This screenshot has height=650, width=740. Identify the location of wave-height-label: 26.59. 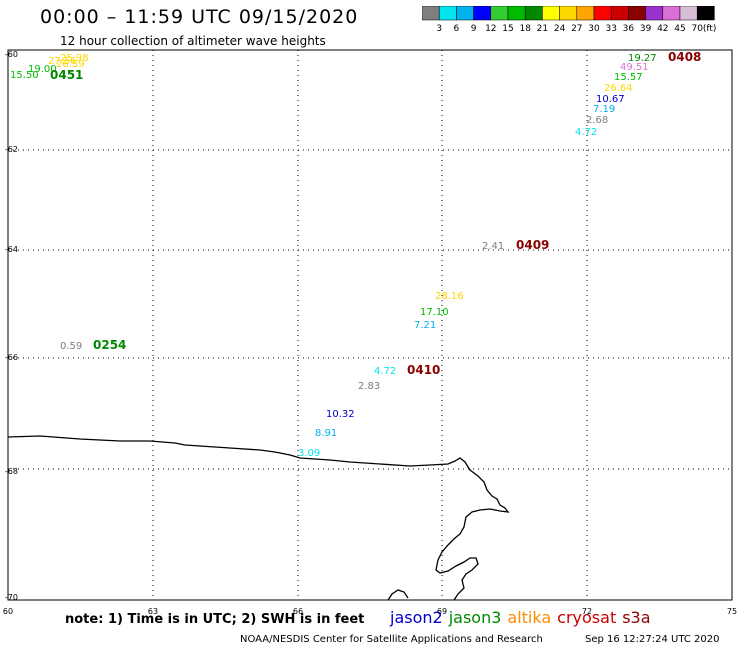
(70, 64).